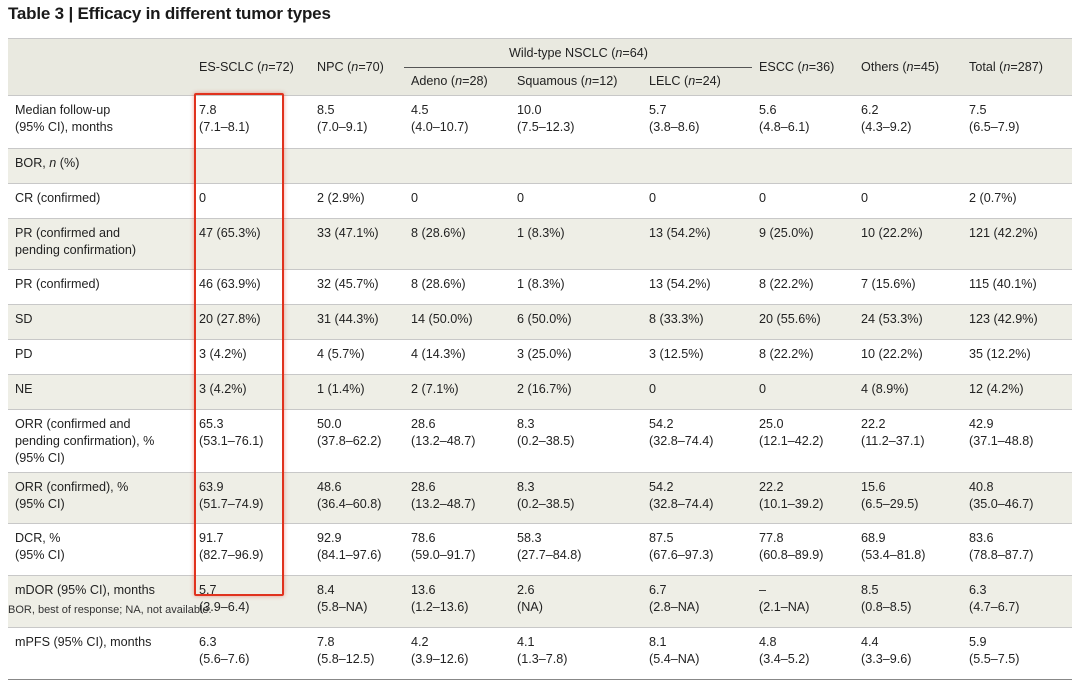  What do you see at coordinates (251, 498) in the screenshot?
I see `data-cell: 63.9 (51.7–74.9)` at bounding box center [251, 498].